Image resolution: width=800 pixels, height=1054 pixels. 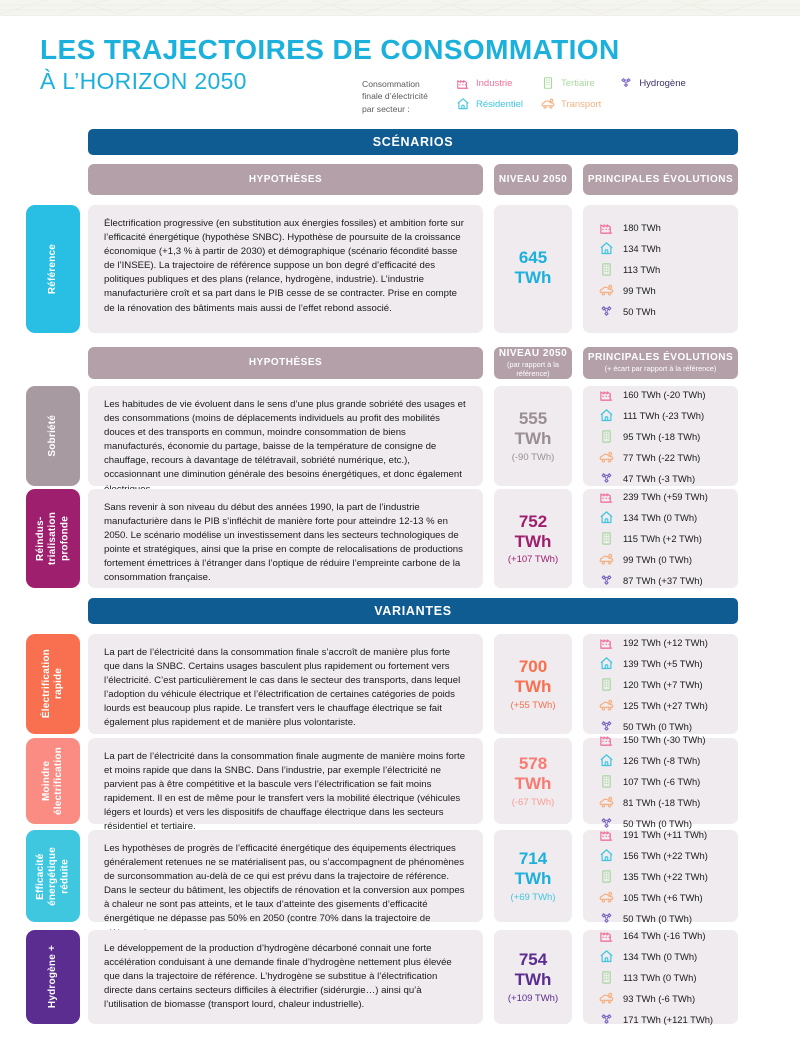 I want to click on row-level-electrification-rapide: 700 TWh (+55 TWh), so click(x=533, y=684).